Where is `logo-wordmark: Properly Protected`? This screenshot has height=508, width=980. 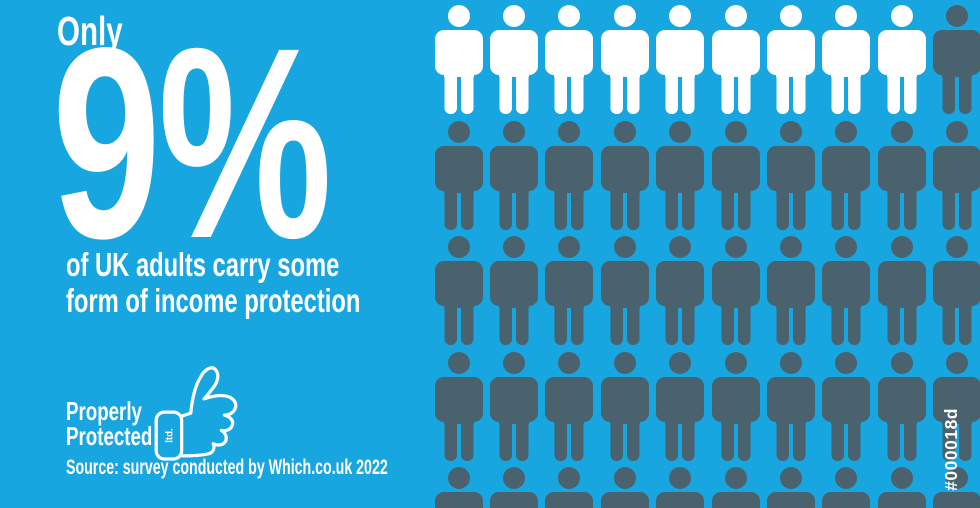
logo-wordmark: Properly Protected is located at coordinates (126, 423).